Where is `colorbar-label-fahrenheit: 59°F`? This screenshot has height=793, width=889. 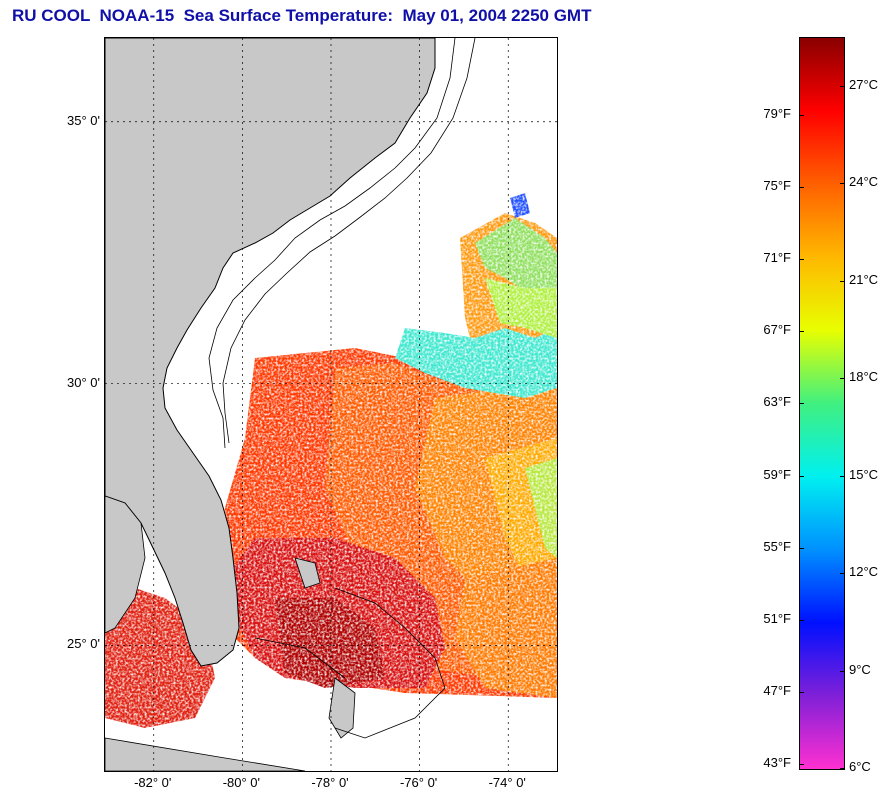
colorbar-label-fahrenheit: 59°F is located at coordinates (777, 474).